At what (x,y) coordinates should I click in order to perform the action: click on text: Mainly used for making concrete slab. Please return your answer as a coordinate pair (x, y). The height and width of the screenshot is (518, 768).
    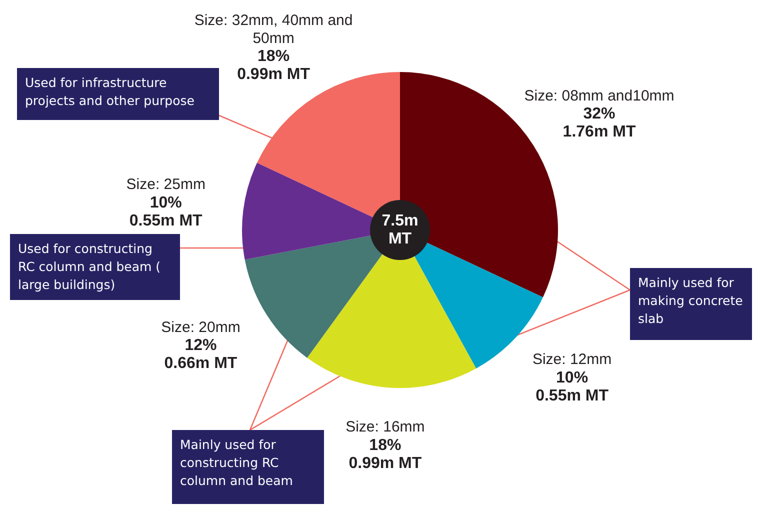
    Looking at the image, I should click on (691, 304).